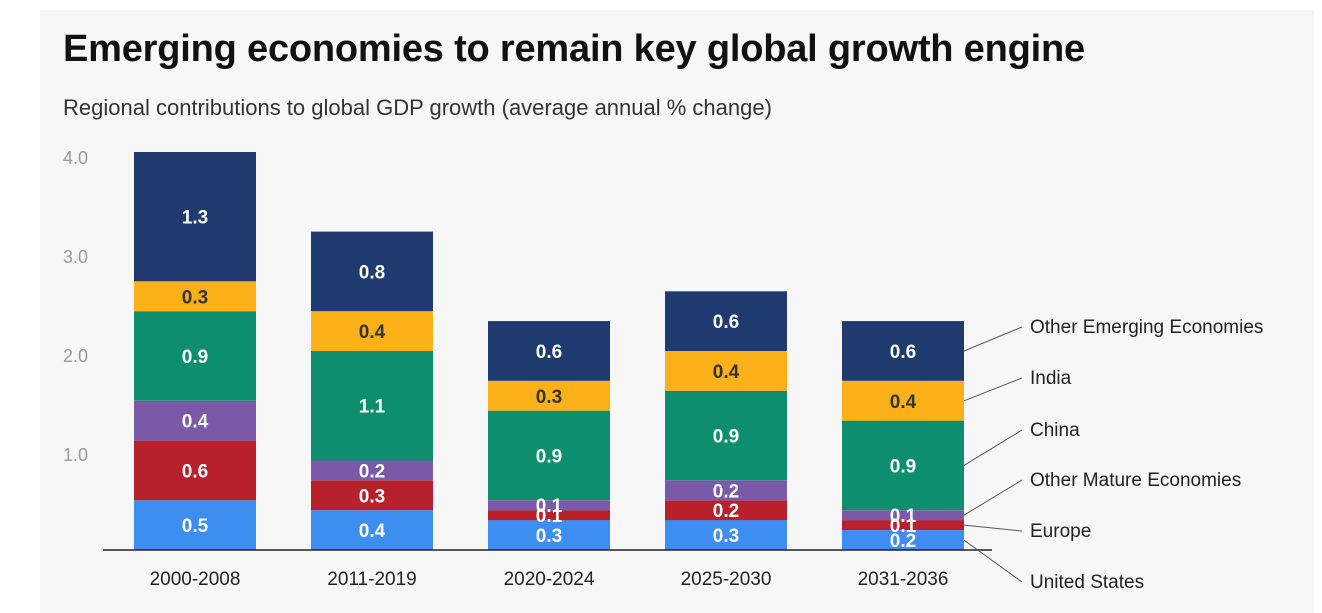 This screenshot has width=1322, height=613. I want to click on data-label-other-mature-economies: 0.4, so click(195, 422).